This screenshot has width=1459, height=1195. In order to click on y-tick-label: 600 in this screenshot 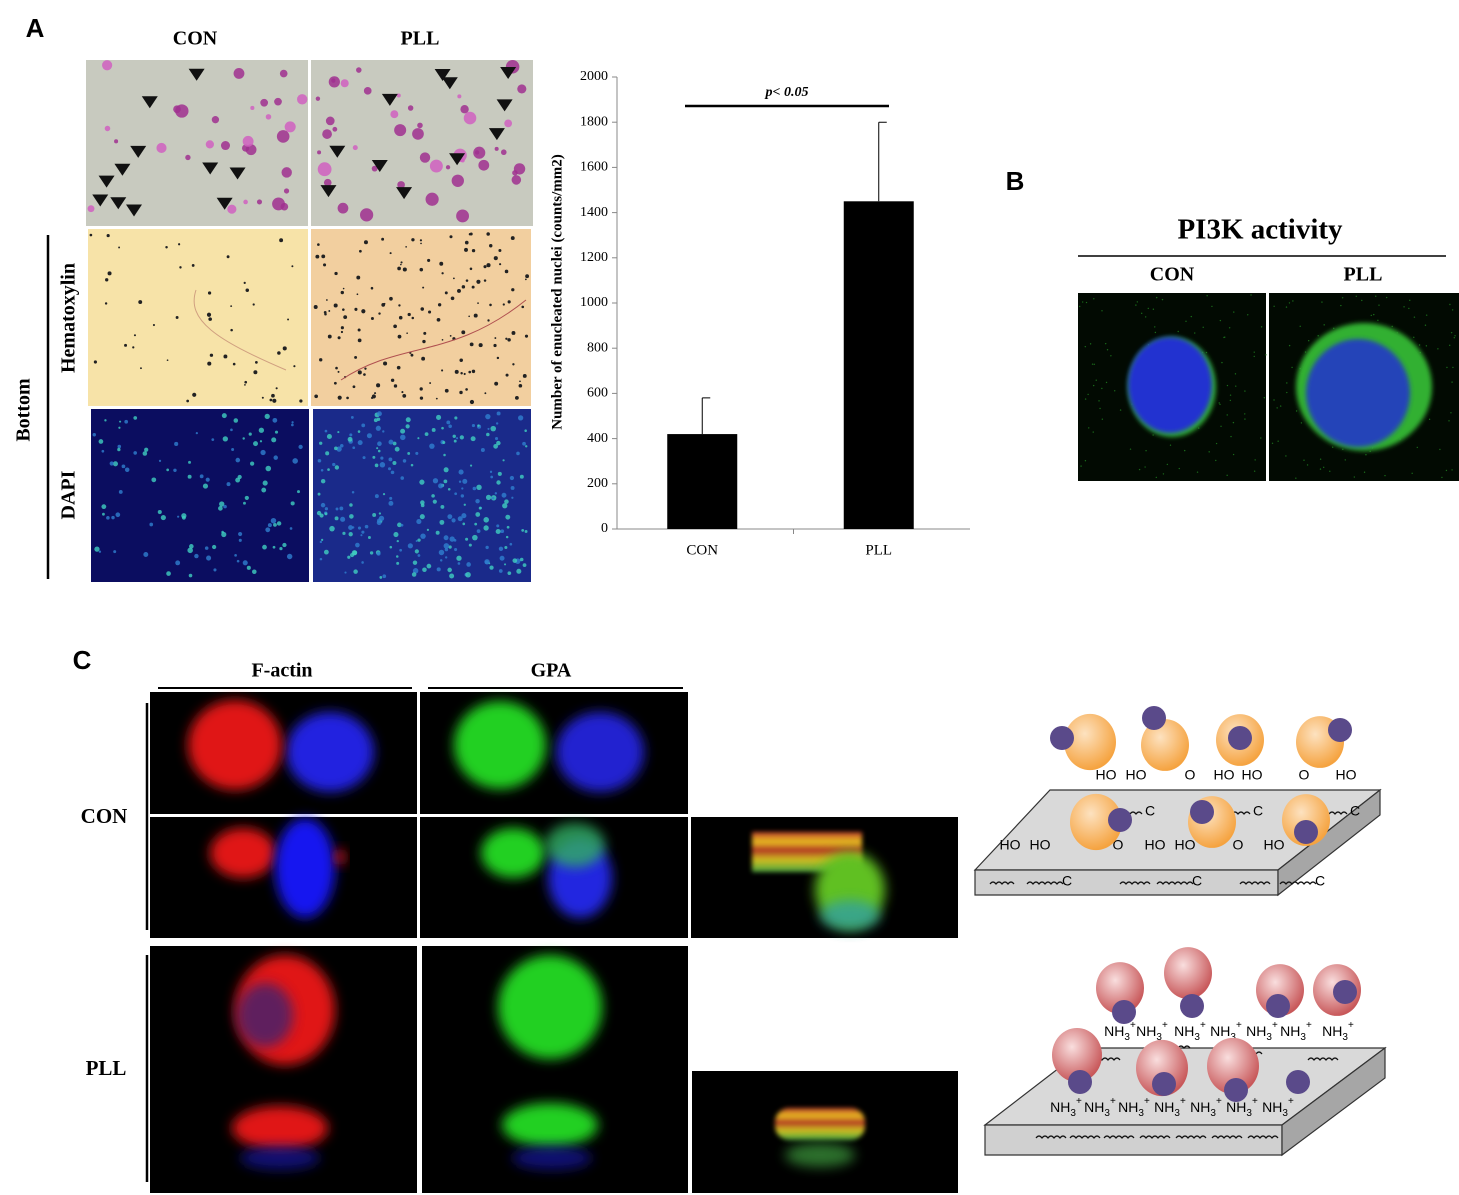, I will do `click(597, 393)`.